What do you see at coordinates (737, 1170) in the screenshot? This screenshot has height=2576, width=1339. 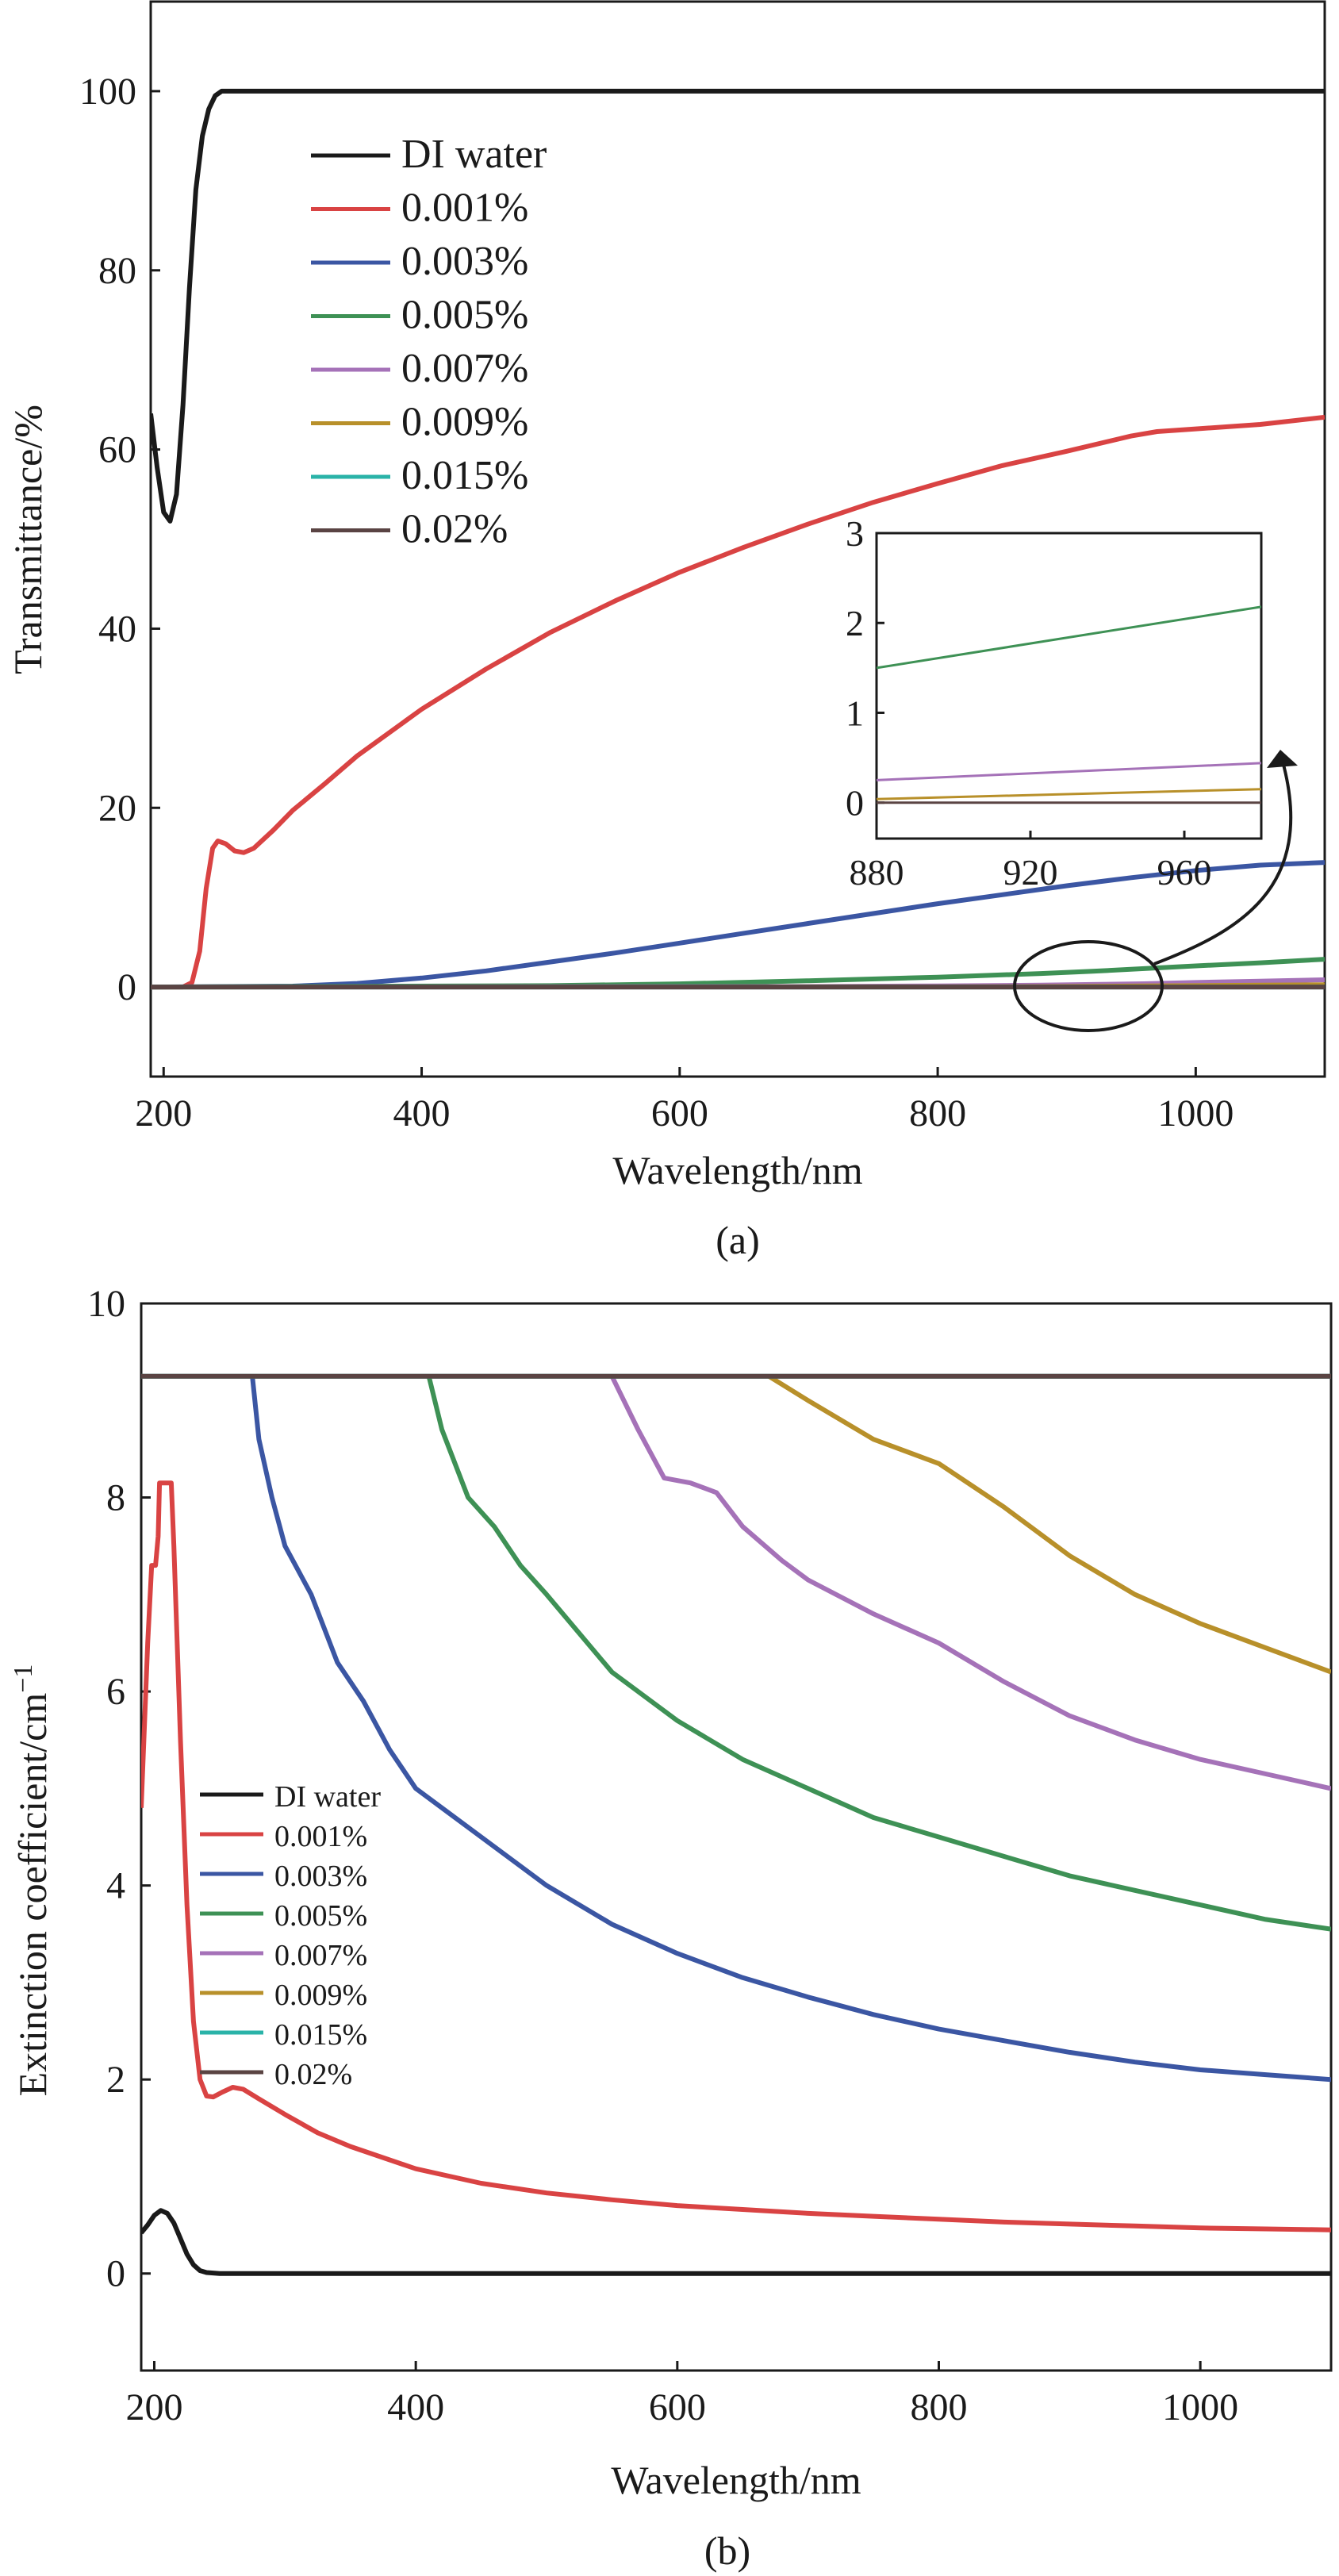 I see `panel-a-x-axis-label: Wavelength/nm` at bounding box center [737, 1170].